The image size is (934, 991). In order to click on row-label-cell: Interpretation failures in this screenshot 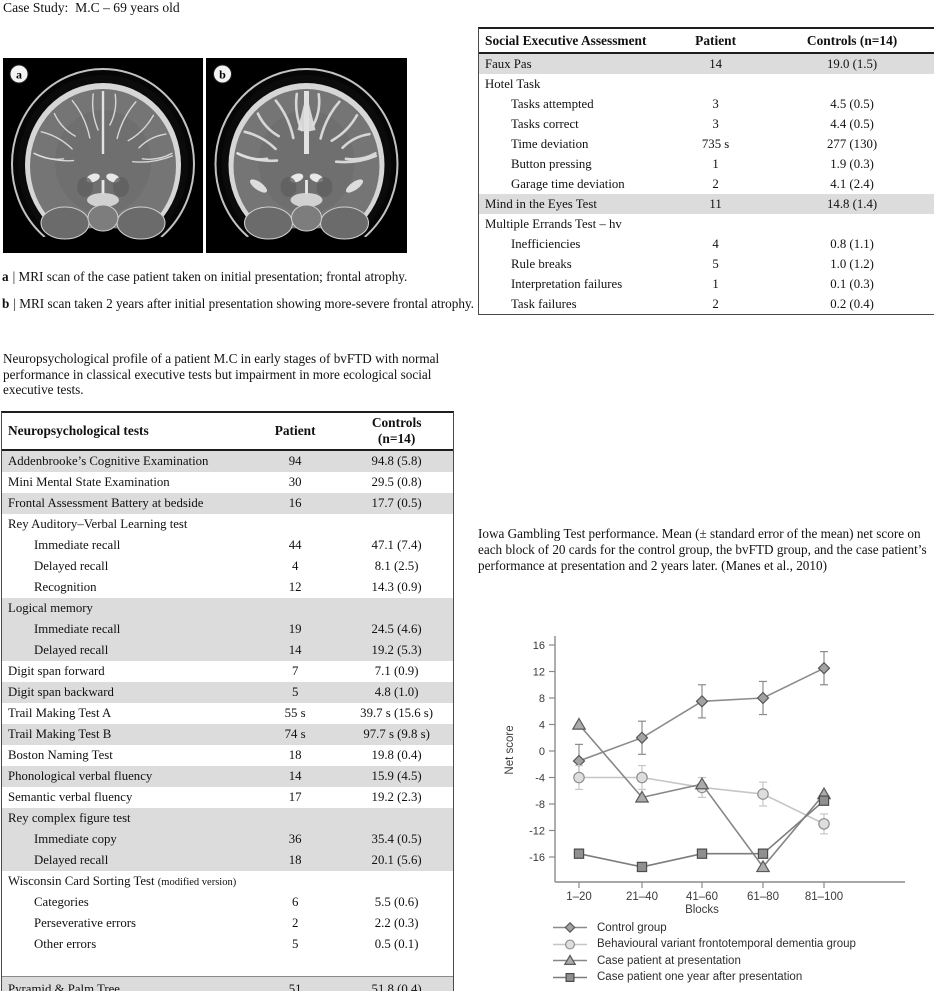, I will do `click(570, 284)`.